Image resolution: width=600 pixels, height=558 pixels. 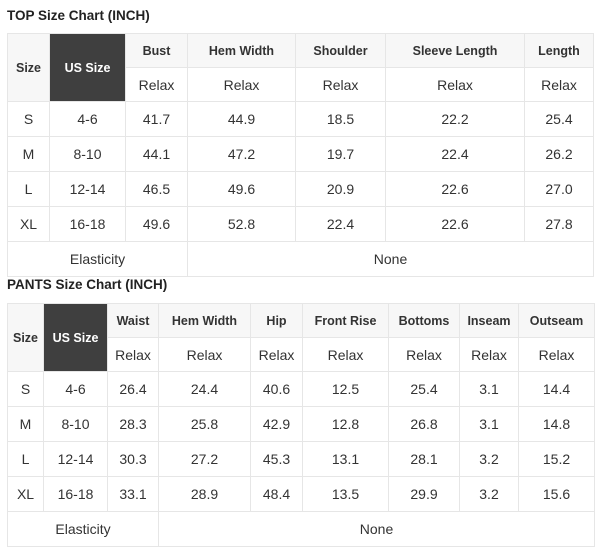 What do you see at coordinates (455, 50) in the screenshot?
I see `column-header: Sleeve Length` at bounding box center [455, 50].